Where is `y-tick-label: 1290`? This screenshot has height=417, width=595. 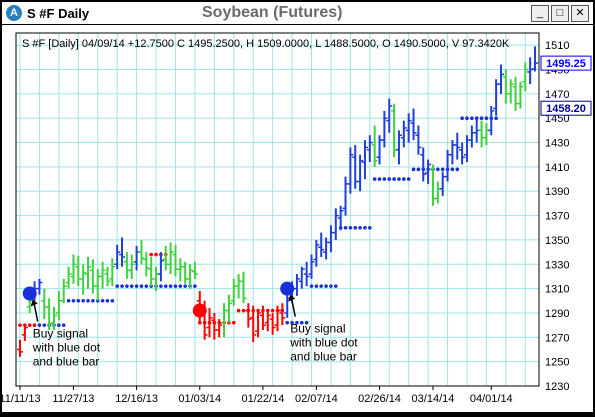 y-tick-label: 1290 is located at coordinates (557, 314).